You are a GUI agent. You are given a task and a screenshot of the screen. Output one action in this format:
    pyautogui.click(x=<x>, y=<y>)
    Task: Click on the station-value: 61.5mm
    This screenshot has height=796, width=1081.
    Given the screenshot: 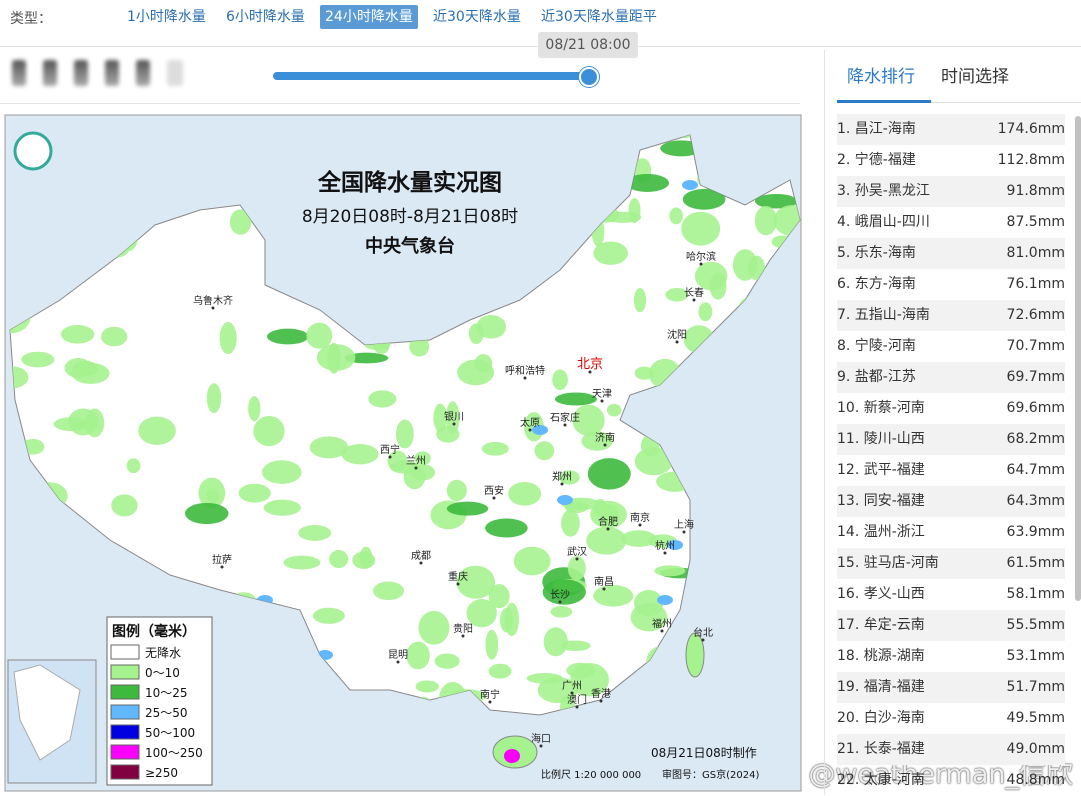 What is the action you would take?
    pyautogui.click(x=1035, y=563)
    